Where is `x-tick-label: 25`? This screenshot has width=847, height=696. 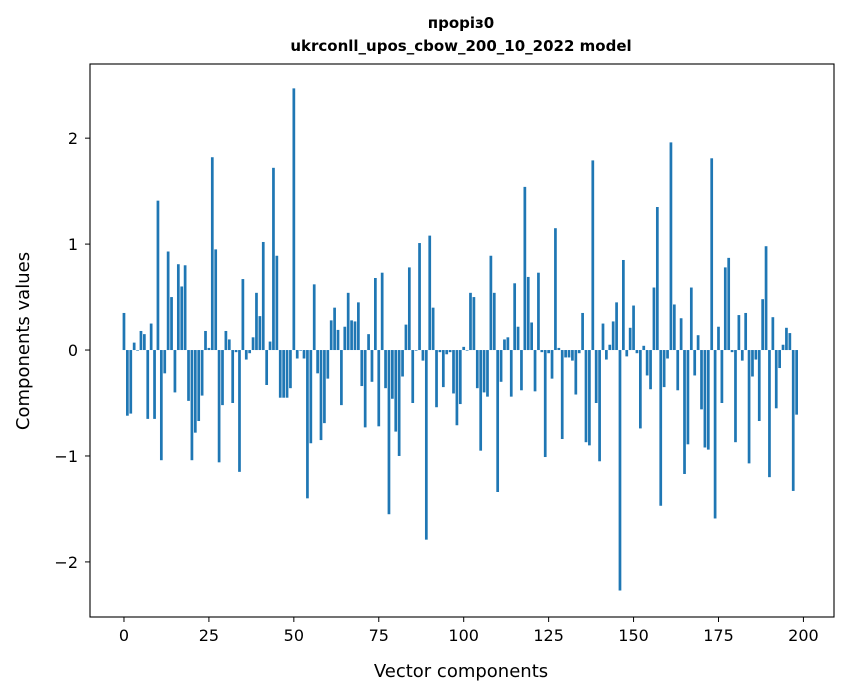
x-tick-label: 25 is located at coordinates (209, 635).